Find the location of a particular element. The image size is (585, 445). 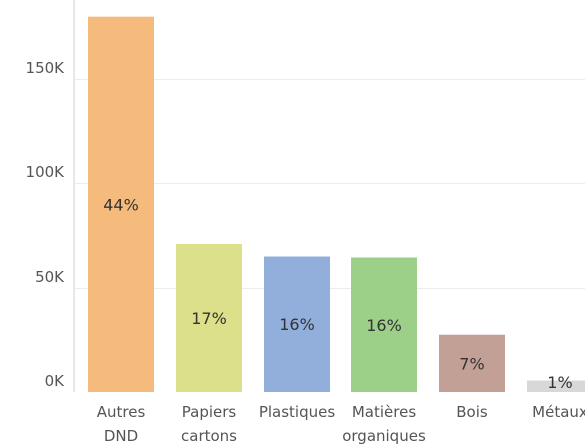

data-label: 7% is located at coordinates (471, 363).